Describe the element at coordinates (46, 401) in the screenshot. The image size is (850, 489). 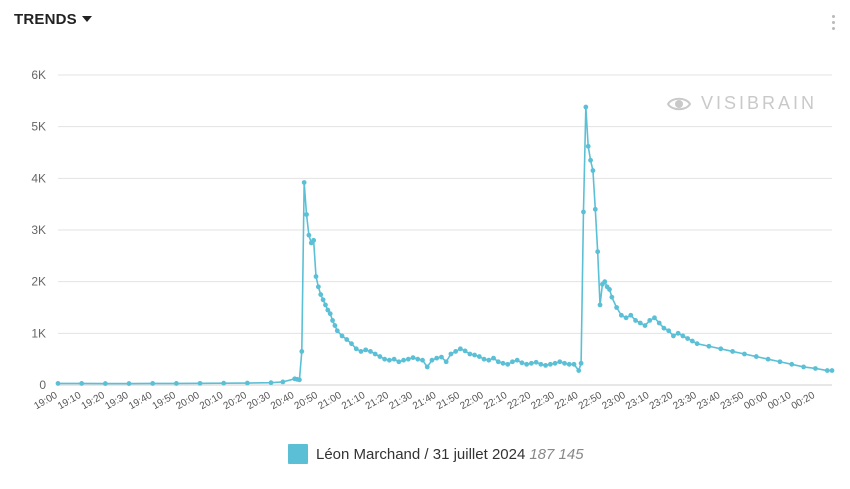
I see `x-tick-label: 19:00` at that location.